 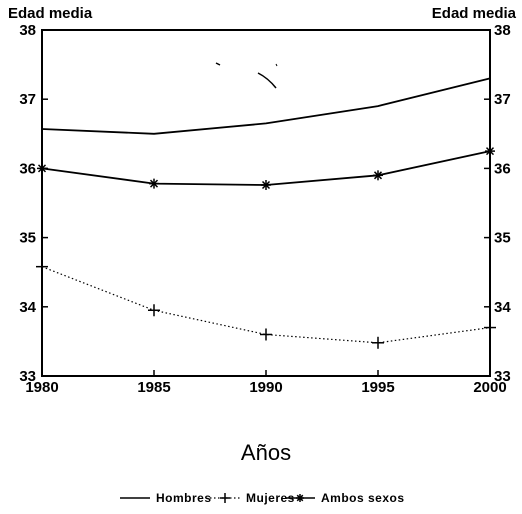 I want to click on x-tick-label: 1980, so click(x=41, y=387).